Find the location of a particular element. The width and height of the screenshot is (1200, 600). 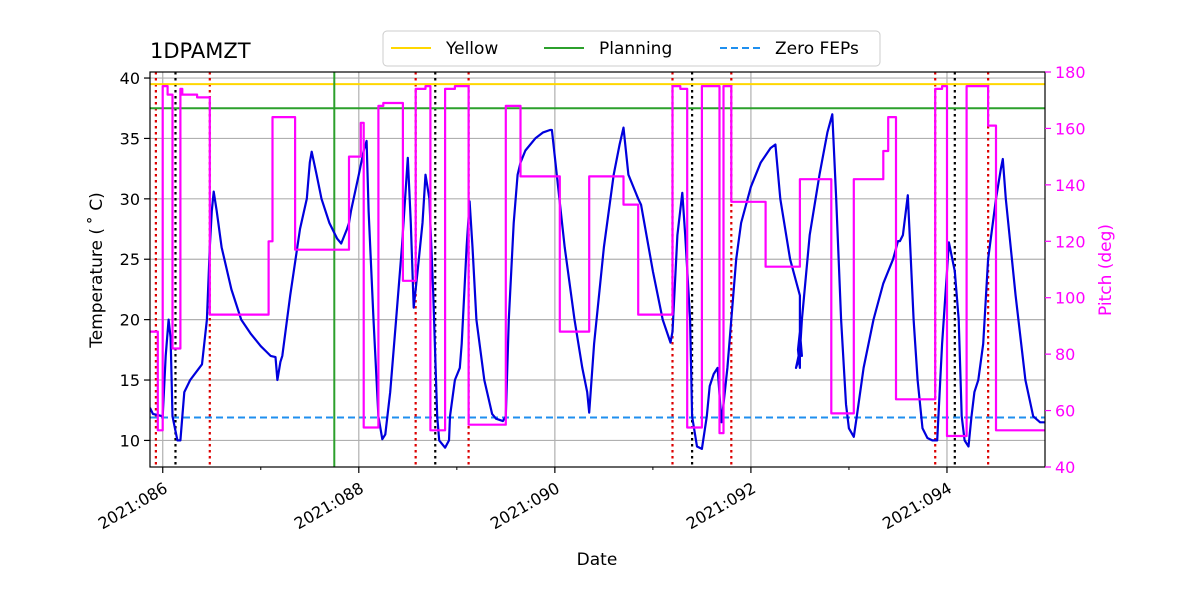

legend: Yellow Planning Zero FEPs is located at coordinates (631, 48).